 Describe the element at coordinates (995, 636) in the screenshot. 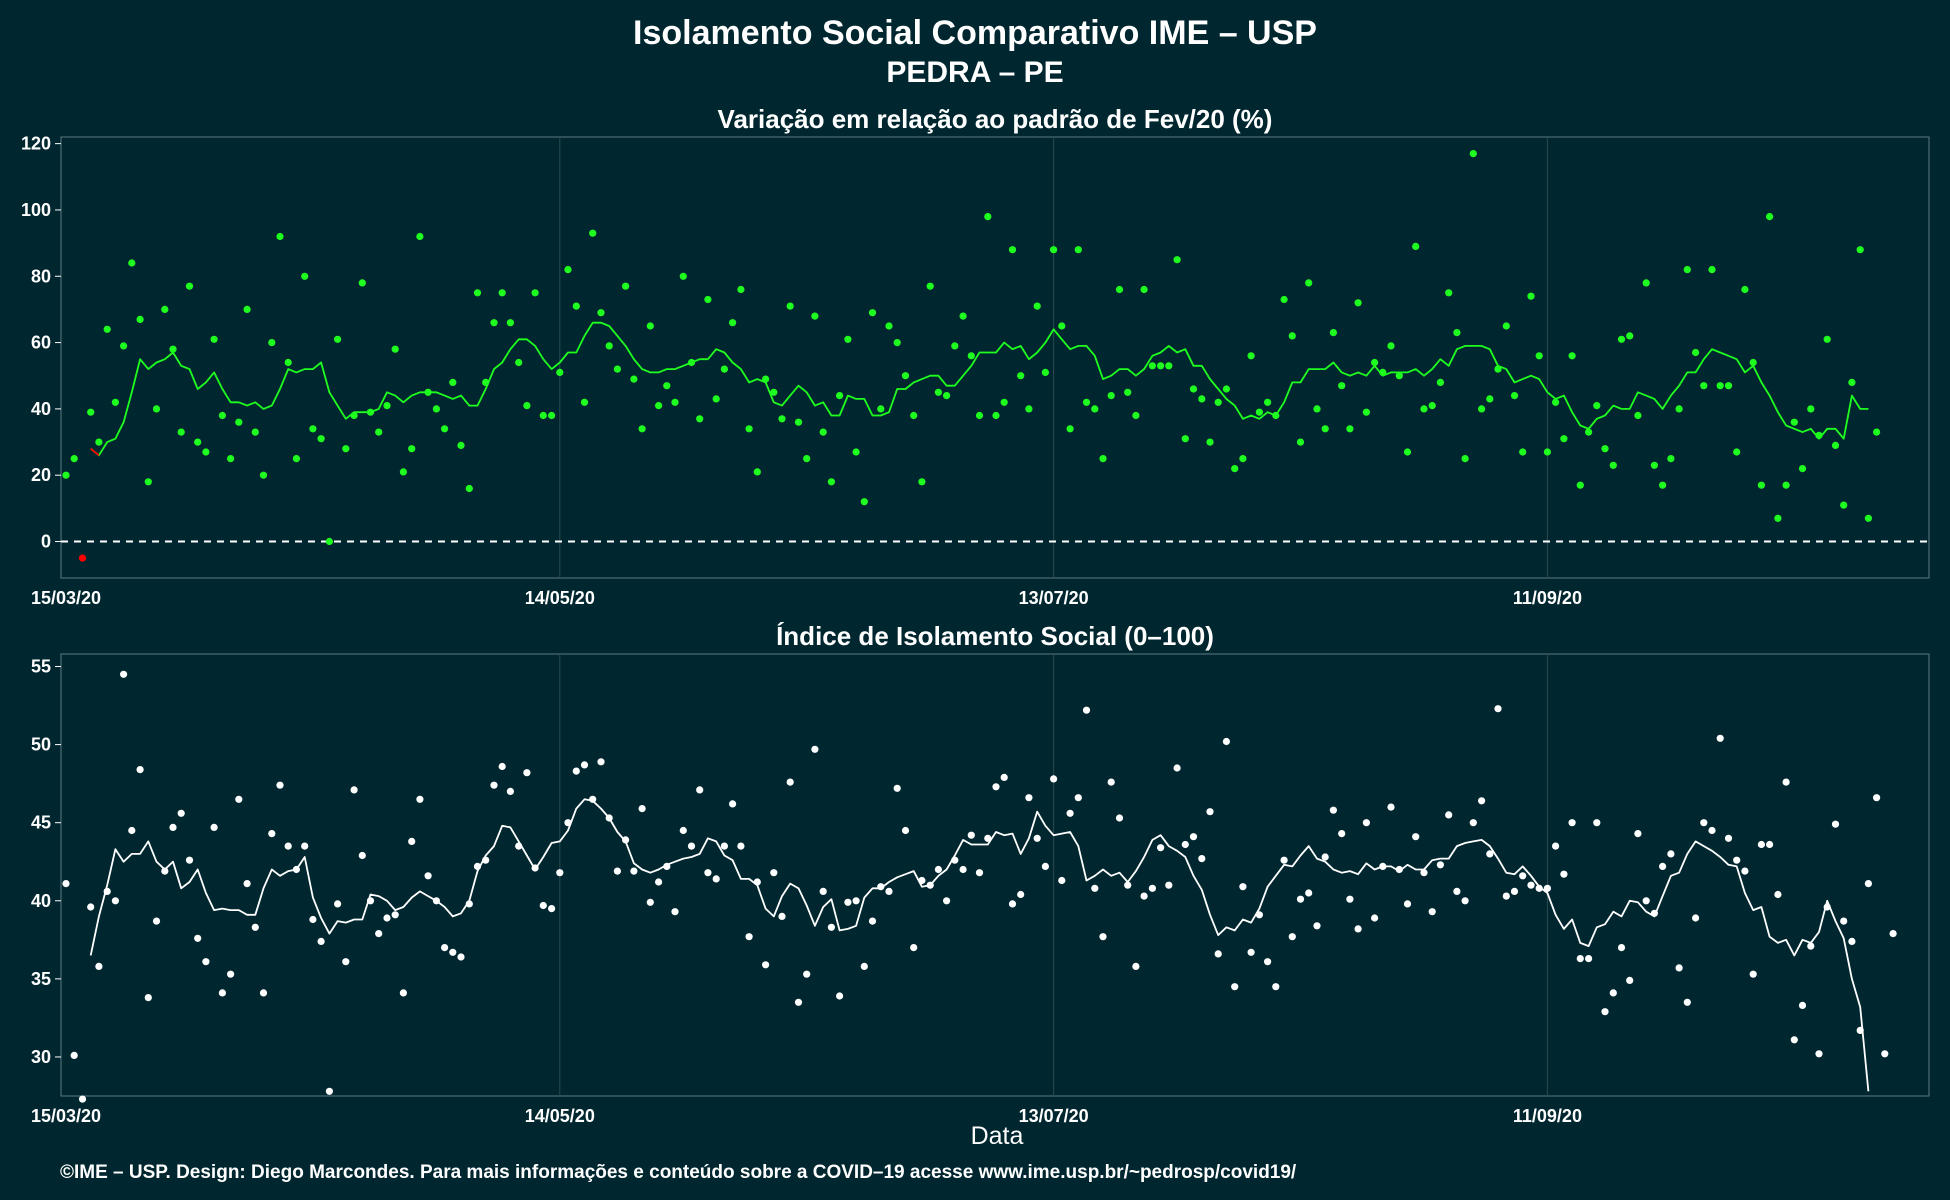

I see `bottom-panel-title: Índice de Isolamento Social (0–100)` at that location.